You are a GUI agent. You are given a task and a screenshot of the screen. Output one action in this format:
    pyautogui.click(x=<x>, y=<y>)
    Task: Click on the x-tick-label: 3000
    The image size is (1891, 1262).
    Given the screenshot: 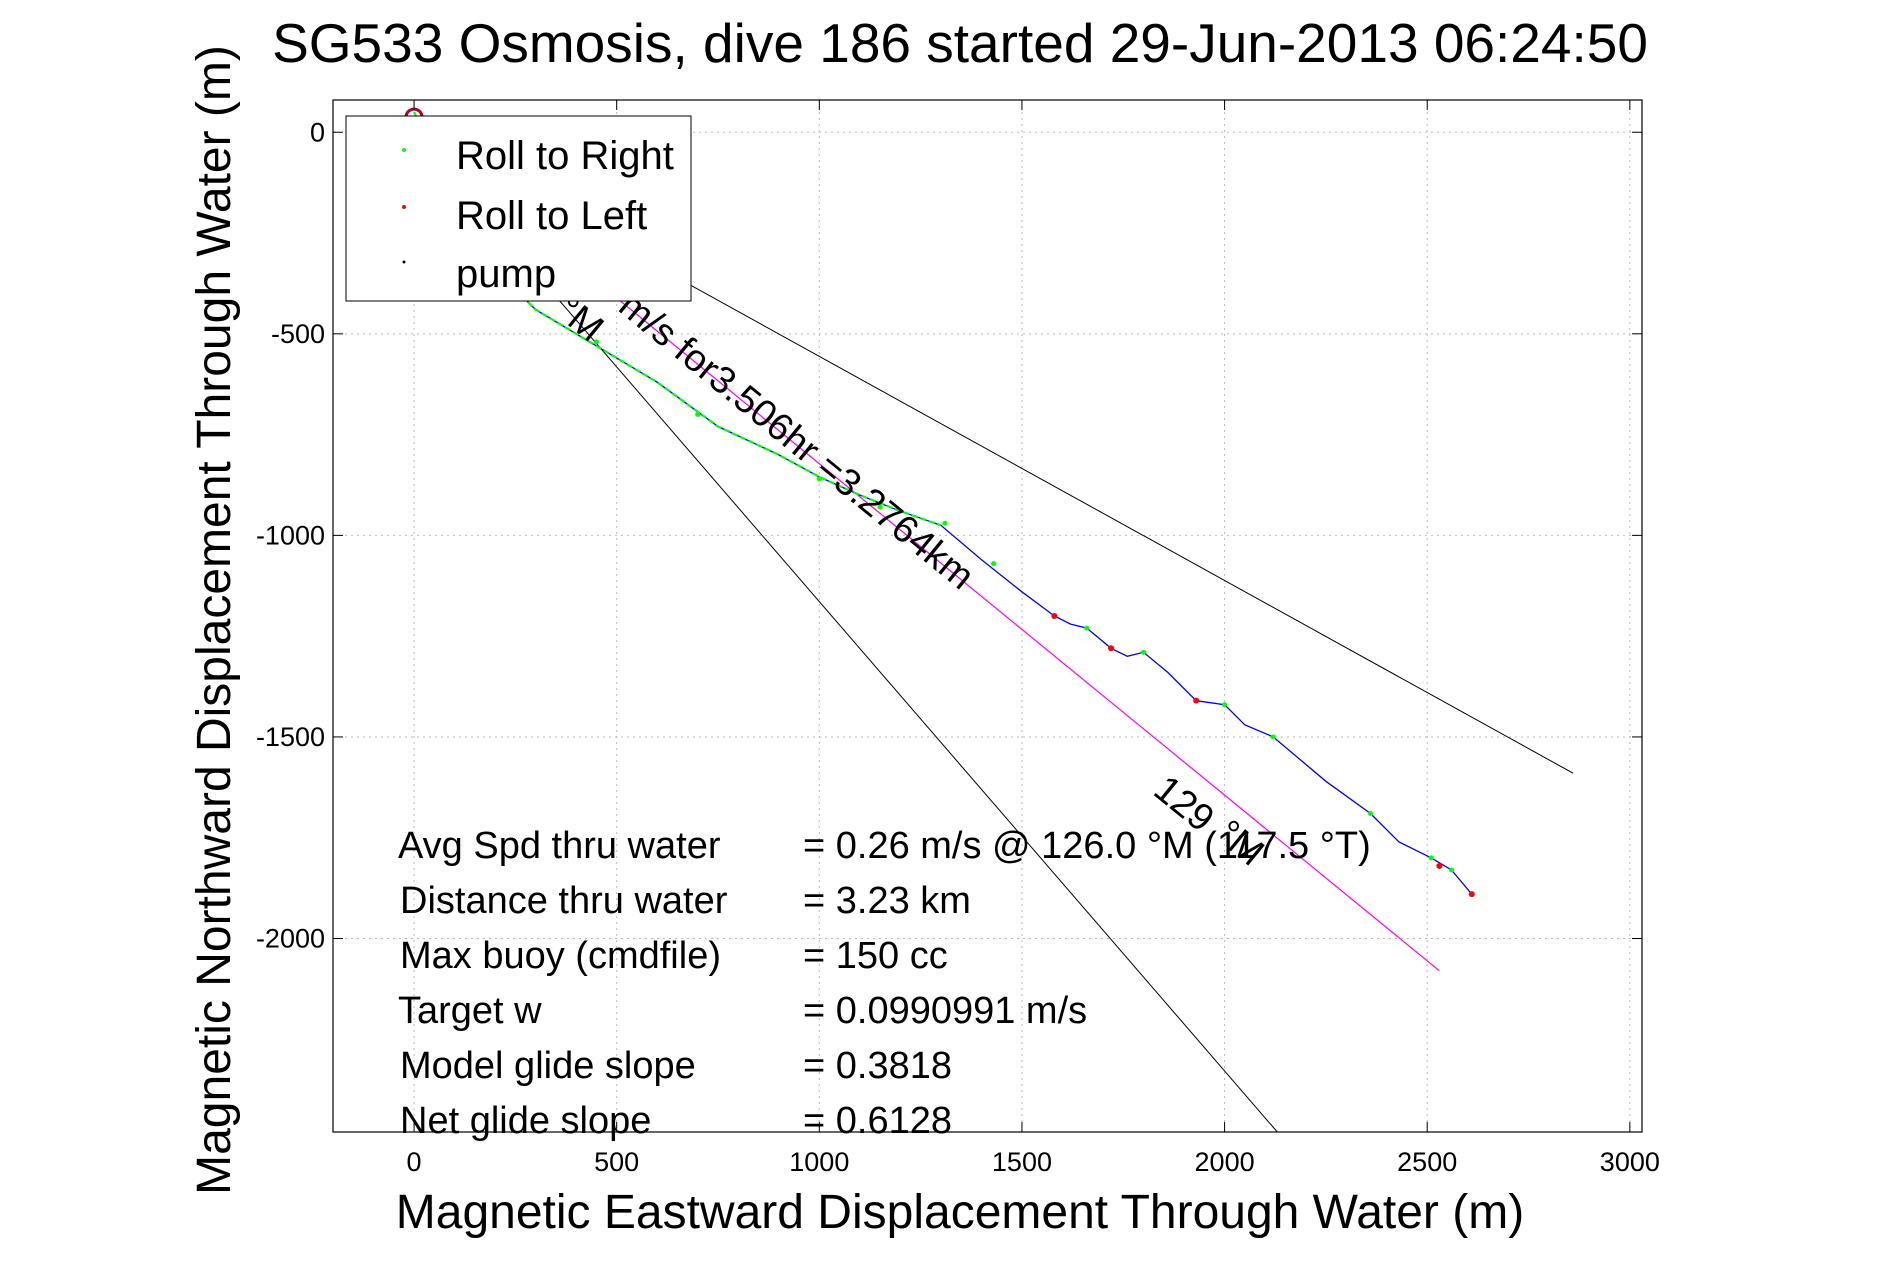 What is the action you would take?
    pyautogui.click(x=1630, y=1162)
    